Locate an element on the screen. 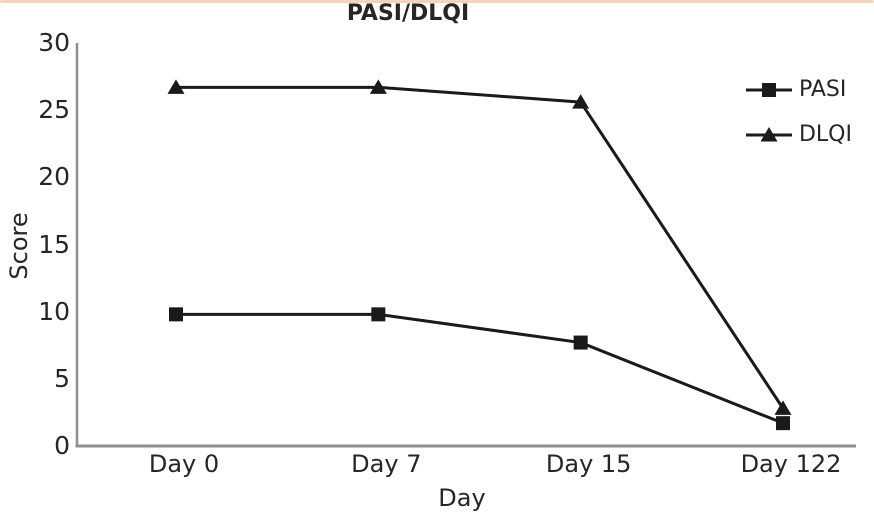  y-tick-label: 15 is located at coordinates (54, 244).